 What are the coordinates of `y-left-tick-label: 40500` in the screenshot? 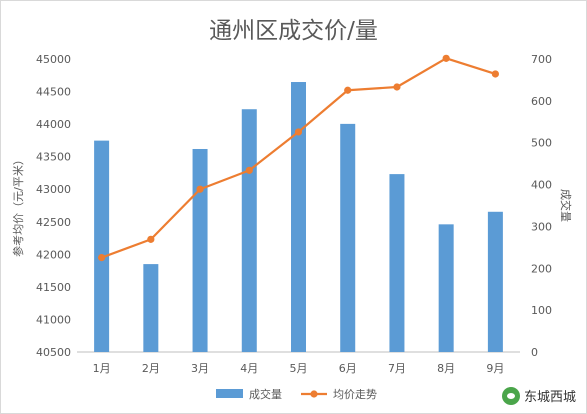 It's located at (53, 352).